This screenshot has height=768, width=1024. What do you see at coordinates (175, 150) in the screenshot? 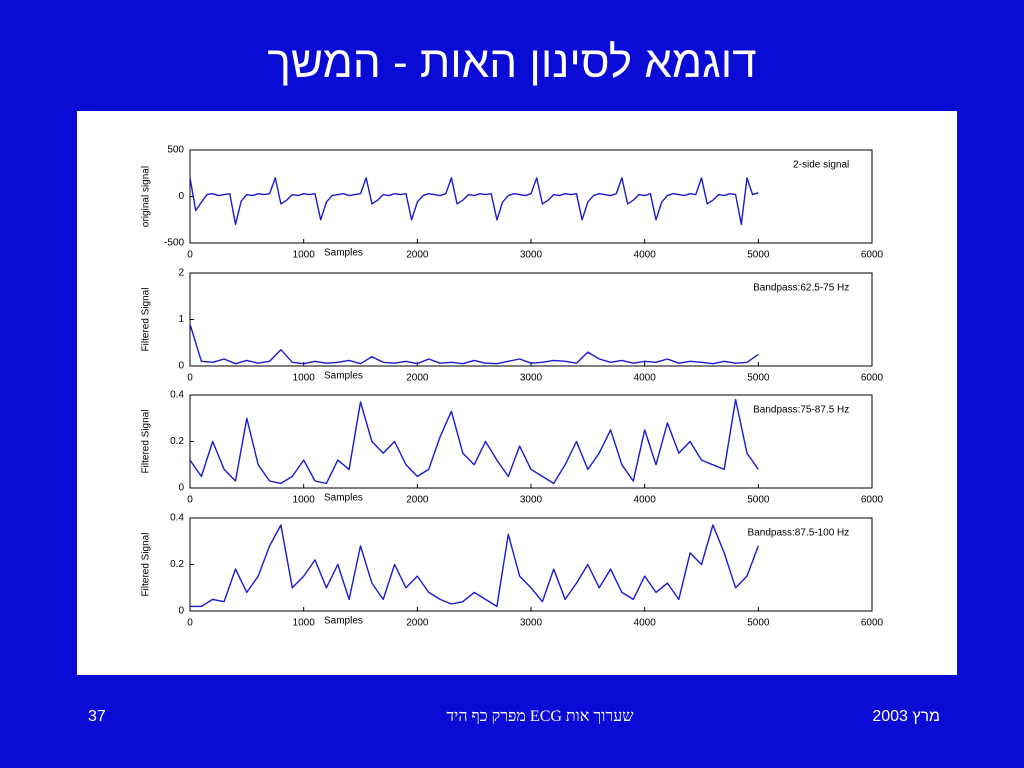
I see `y-tick-label: 500` at bounding box center [175, 150].